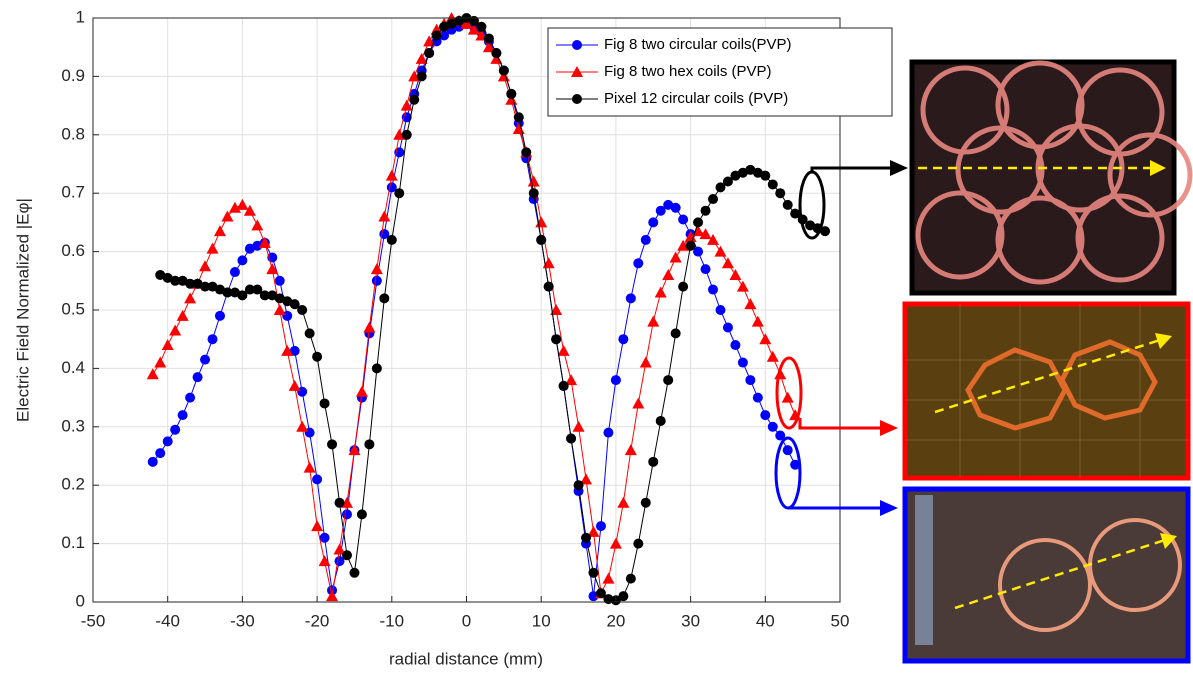 The width and height of the screenshot is (1193, 675). I want to click on y-tick-label: 0.1, so click(73, 542).